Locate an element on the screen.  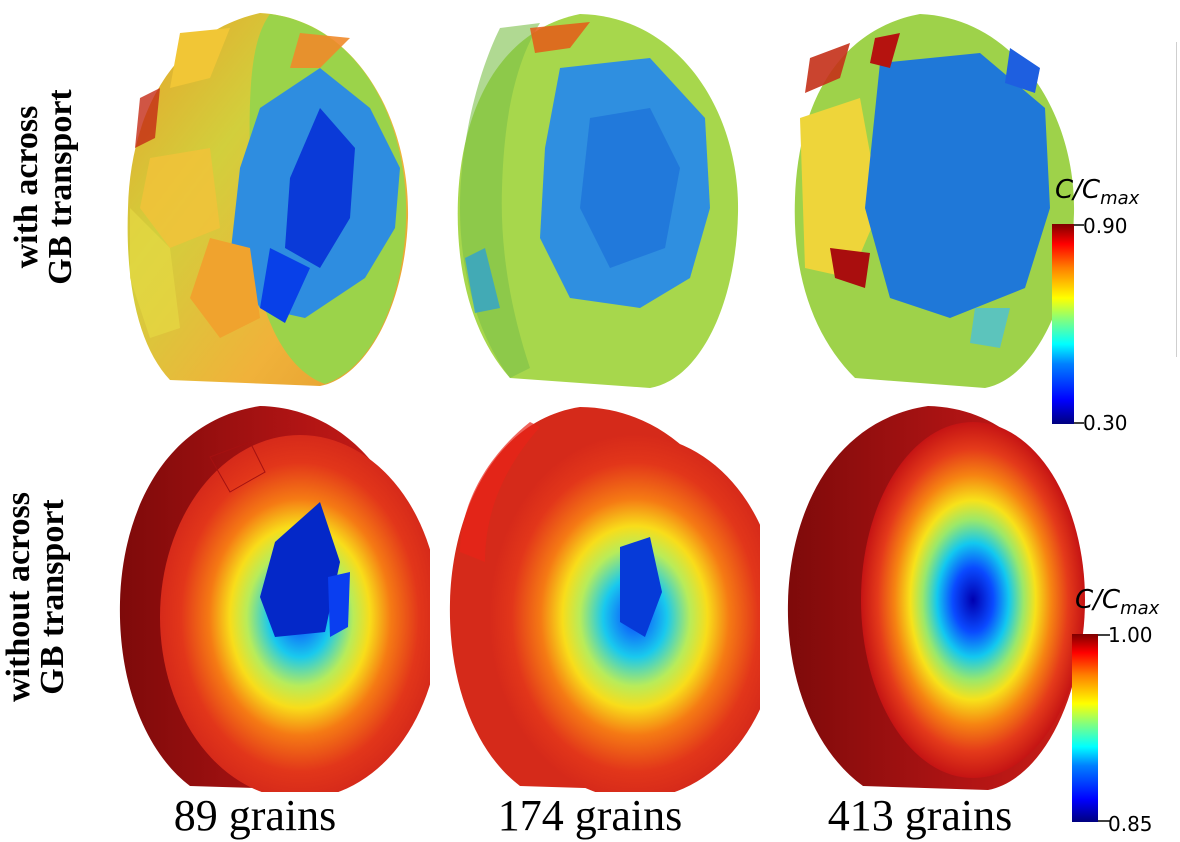
particle-413-grains-with-transport is located at coordinates (934, 201).